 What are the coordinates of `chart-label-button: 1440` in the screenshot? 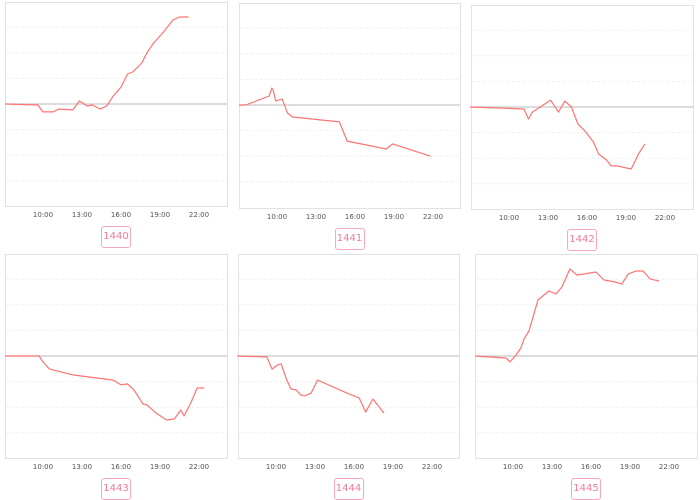 It's located at (116, 237).